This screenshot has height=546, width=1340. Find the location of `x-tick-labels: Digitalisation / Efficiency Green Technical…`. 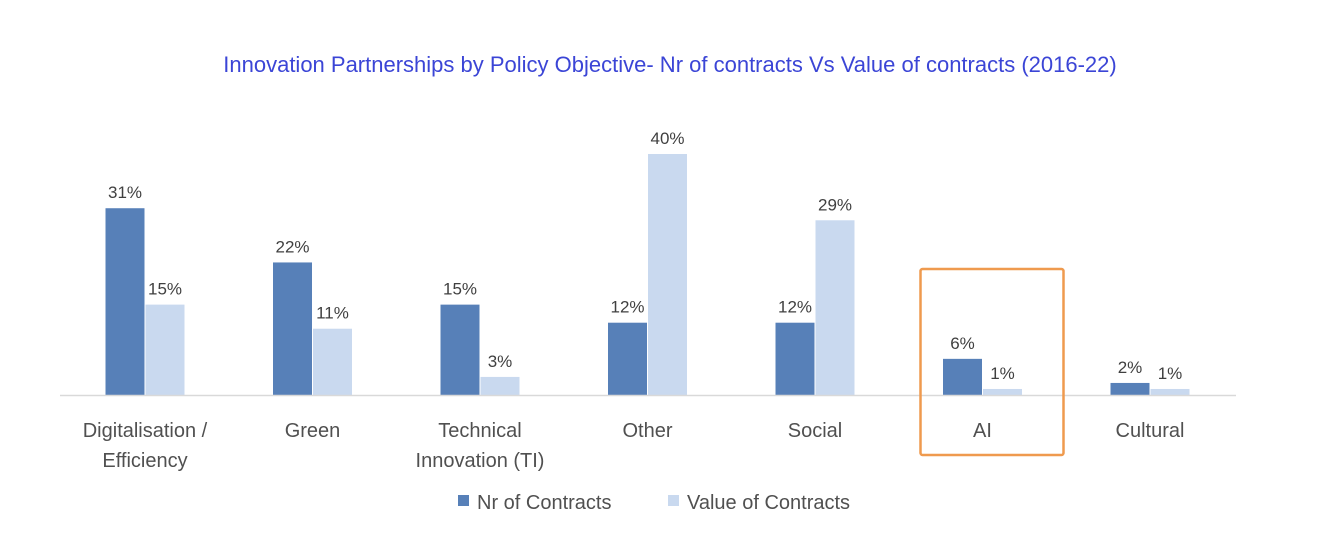

x-tick-labels: Digitalisation / Efficiency Green Technical… is located at coordinates (634, 446).